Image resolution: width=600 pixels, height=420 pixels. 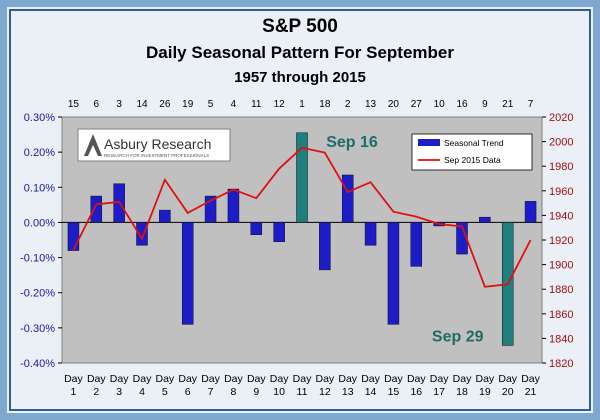 What do you see at coordinates (37, 259) in the screenshot?
I see `left-tick-label: -0.10%` at bounding box center [37, 259].